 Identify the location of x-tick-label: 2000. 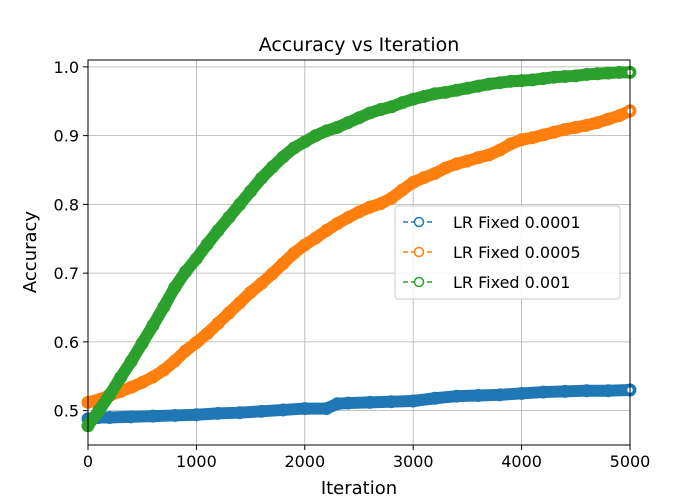
(304, 461).